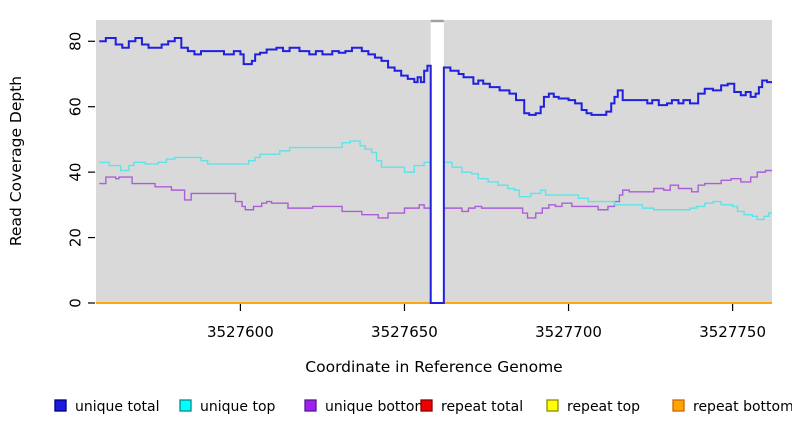 This screenshot has height=436, width=792. I want to click on legend-swatch-repeat-bottom, so click(678, 405).